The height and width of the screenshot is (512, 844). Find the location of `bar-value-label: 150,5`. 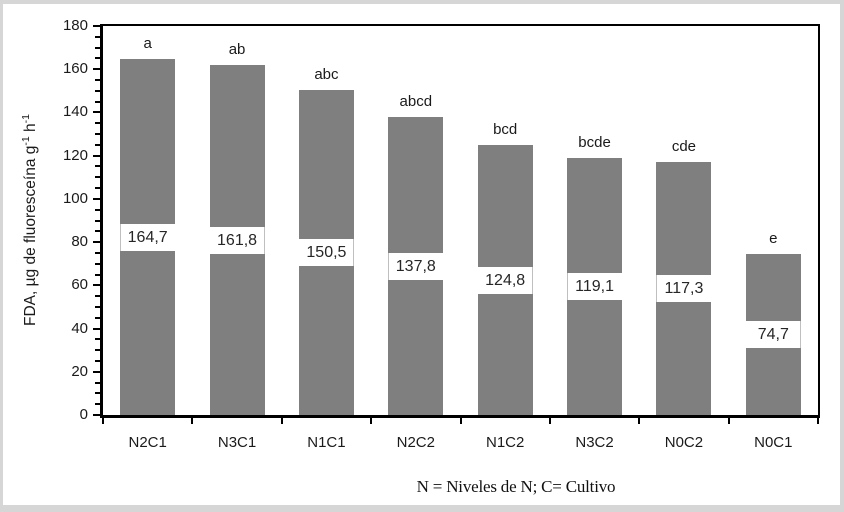

bar-value-label: 150,5 is located at coordinates (326, 252).